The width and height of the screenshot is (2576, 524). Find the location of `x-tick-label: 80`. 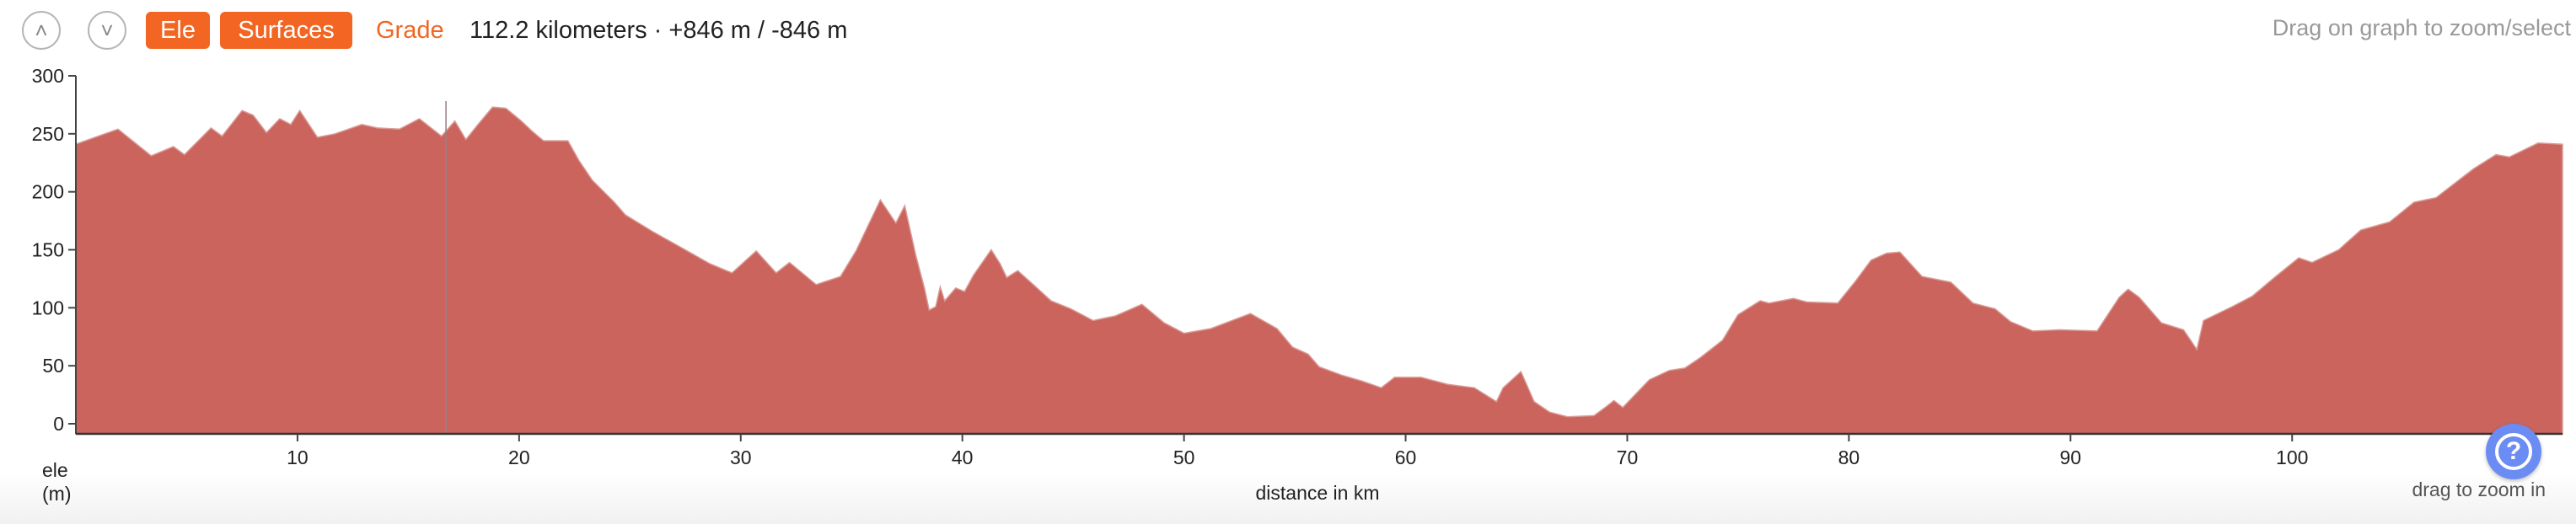

x-tick-label: 80 is located at coordinates (1849, 457).